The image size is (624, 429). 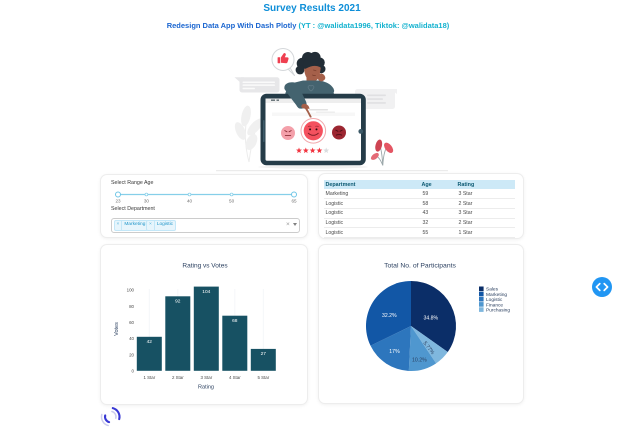 What do you see at coordinates (117, 329) in the screenshot?
I see `svg-text: Votes` at bounding box center [117, 329].